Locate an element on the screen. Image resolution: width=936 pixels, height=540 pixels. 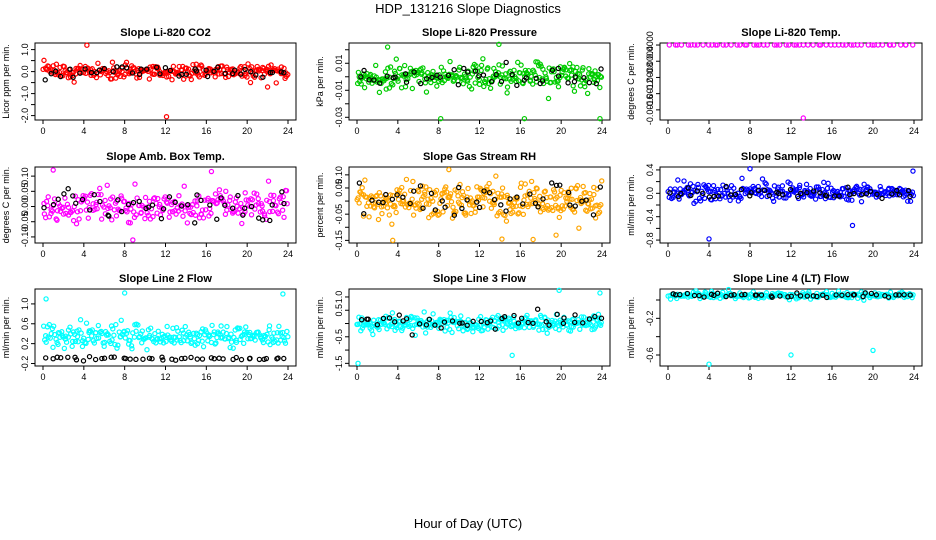
x-tick-label: 8 is located at coordinates (749, 377).